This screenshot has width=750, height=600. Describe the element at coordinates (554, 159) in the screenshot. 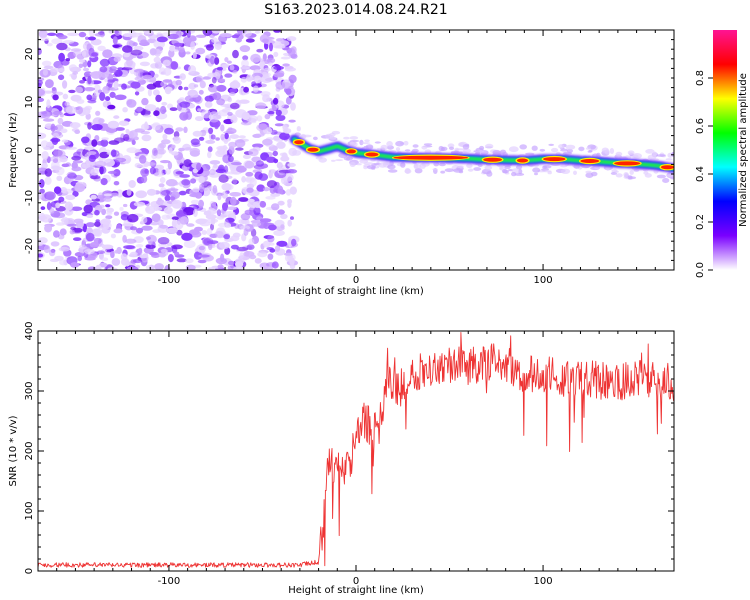

I see `ridge-peak` at that location.